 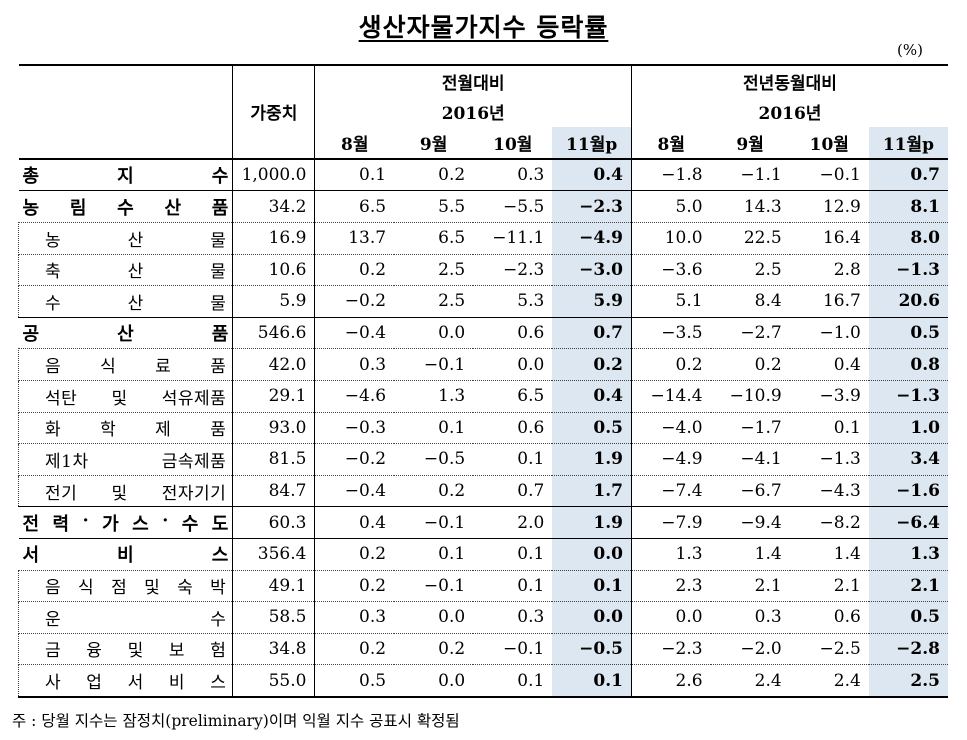 I want to click on yoy-value-cell: 10.0, so click(x=670, y=238).